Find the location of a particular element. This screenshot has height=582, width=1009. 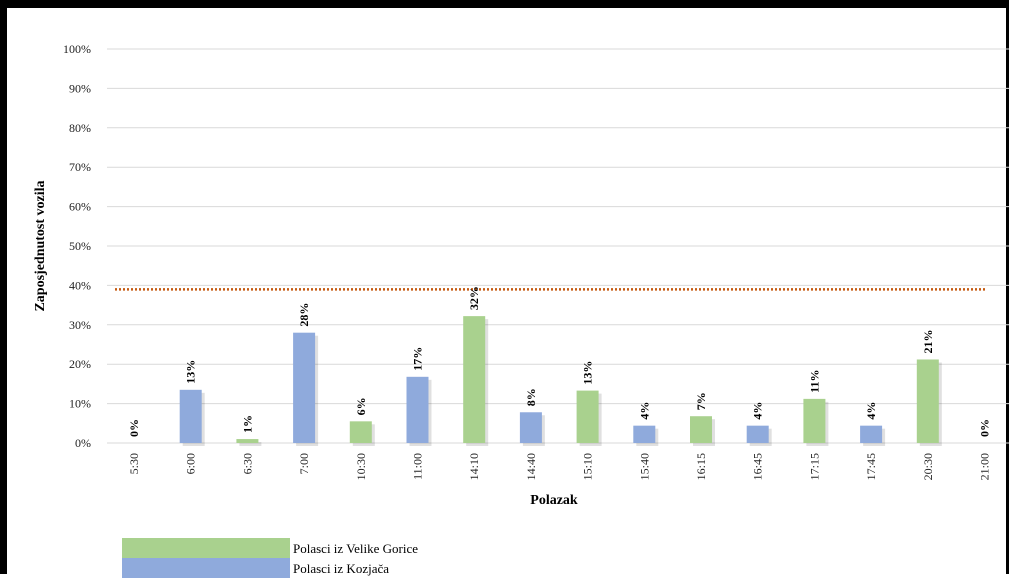

x-tick-label: 11:00 is located at coordinates (418, 466).